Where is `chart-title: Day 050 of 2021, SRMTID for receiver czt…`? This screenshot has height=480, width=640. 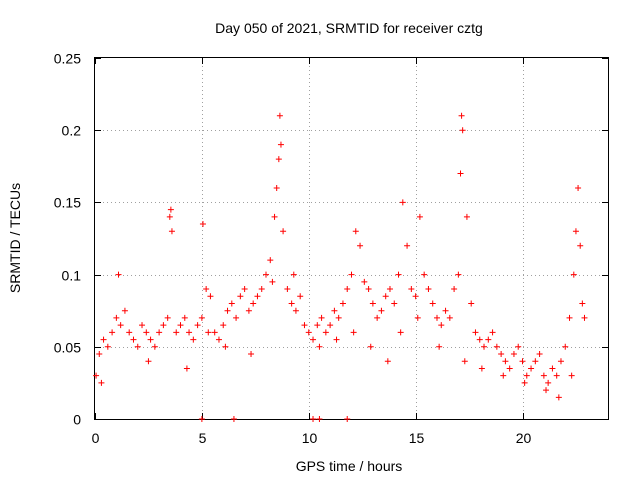
chart-title: Day 050 of 2021, SRMTID for receiver czt… is located at coordinates (349, 28).